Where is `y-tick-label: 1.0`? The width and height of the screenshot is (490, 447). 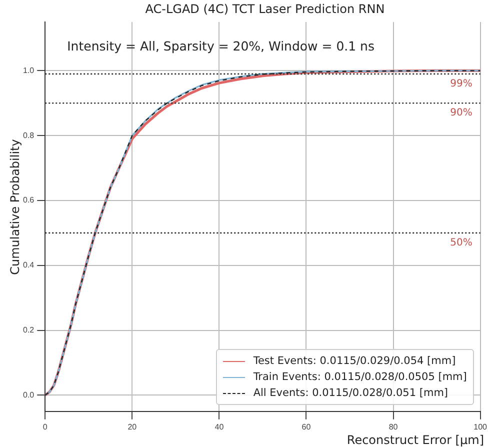 y-tick-label: 1.0 is located at coordinates (28, 70).